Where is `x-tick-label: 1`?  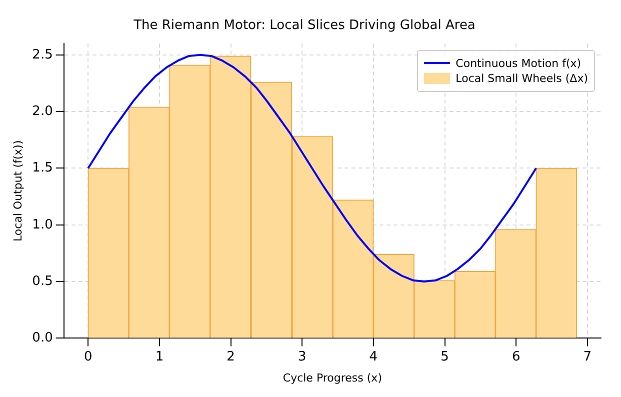
x-tick-label: 1 is located at coordinates (159, 356).